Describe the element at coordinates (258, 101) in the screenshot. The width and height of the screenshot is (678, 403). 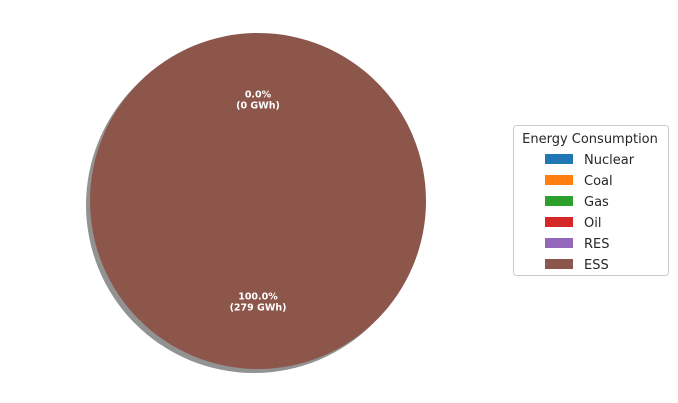
I see `slice-label-nuclear: 0.0% (0 GWh)` at that location.